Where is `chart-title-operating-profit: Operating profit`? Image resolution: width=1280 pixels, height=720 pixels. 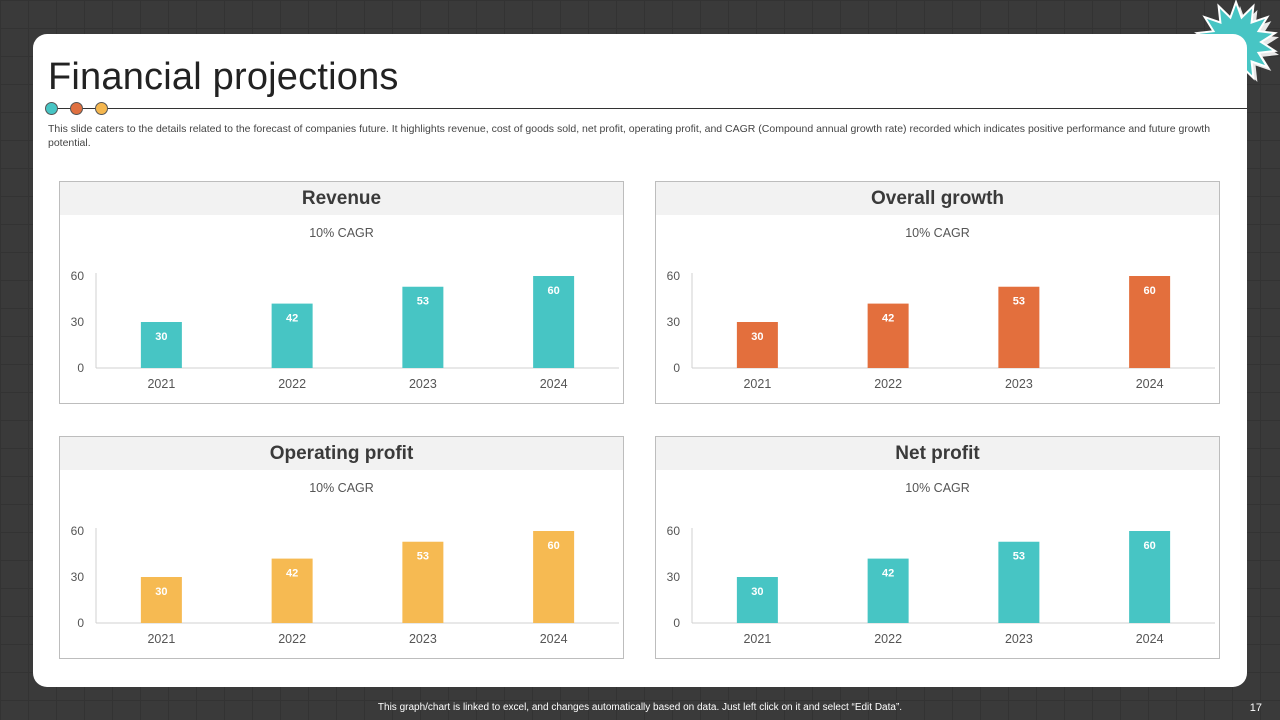 chart-title-operating-profit: Operating profit is located at coordinates (341, 453).